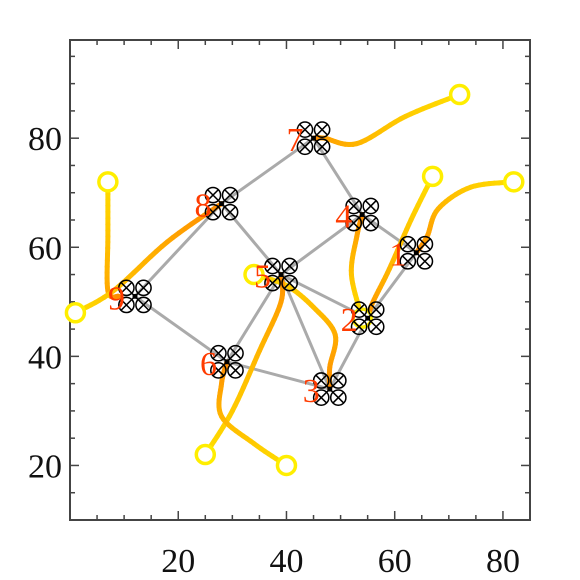 This screenshot has width=580, height=580. Describe the element at coordinates (295, 140) in the screenshot. I see `drone-label-7: 7` at that location.